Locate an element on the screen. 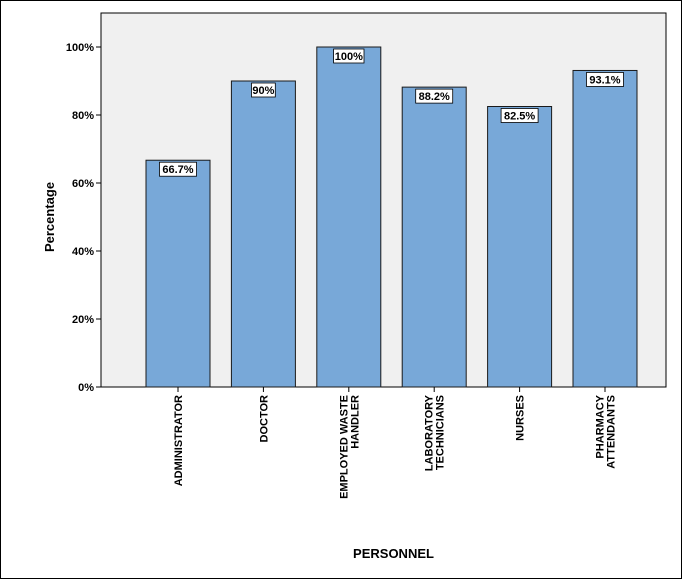 The width and height of the screenshot is (682, 579). x-tick-label-line: PHARMACY is located at coordinates (601, 426).